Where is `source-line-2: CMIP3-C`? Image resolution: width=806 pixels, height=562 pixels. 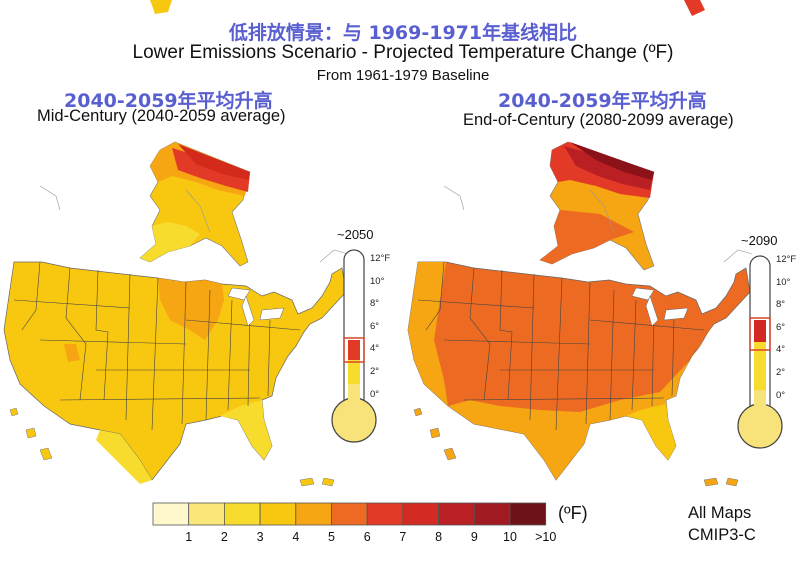 source-line-2: CMIP3-C is located at coordinates (722, 535).